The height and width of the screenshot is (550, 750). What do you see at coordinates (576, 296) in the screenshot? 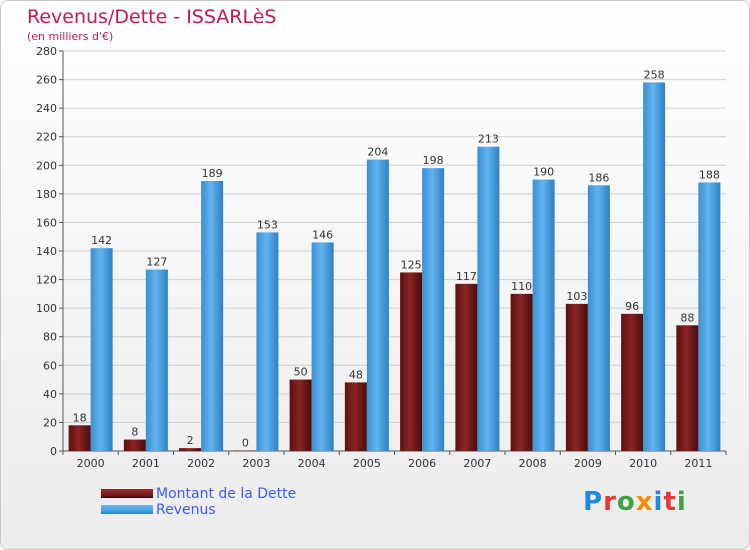
I see `value-label-debt: 103` at bounding box center [576, 296].